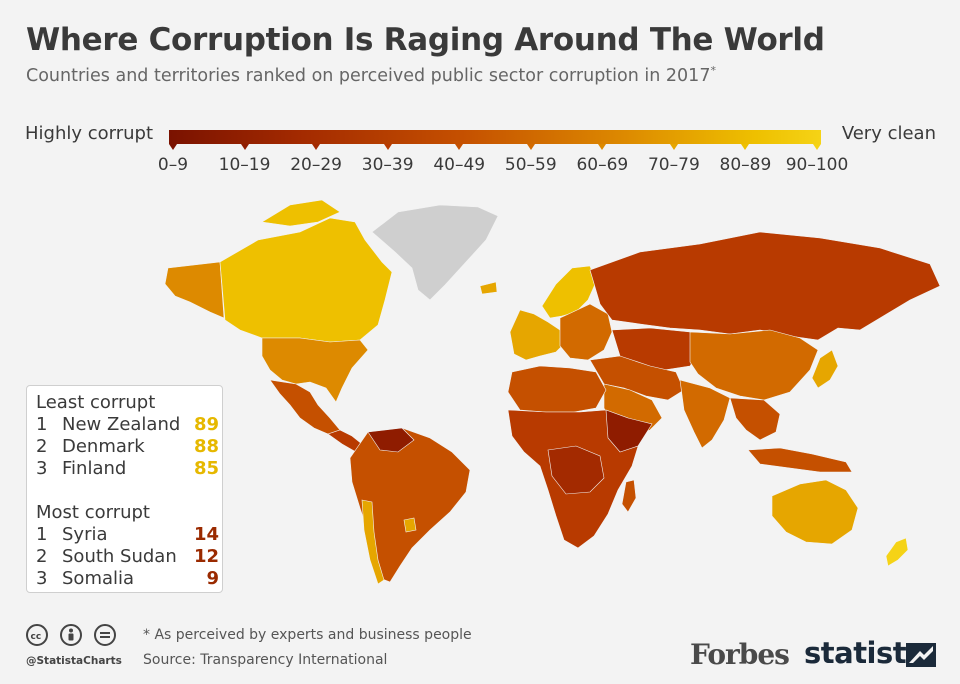 The height and width of the screenshot is (684, 960). Describe the element at coordinates (121, 424) in the screenshot. I see `country-name: New Zealand` at that location.